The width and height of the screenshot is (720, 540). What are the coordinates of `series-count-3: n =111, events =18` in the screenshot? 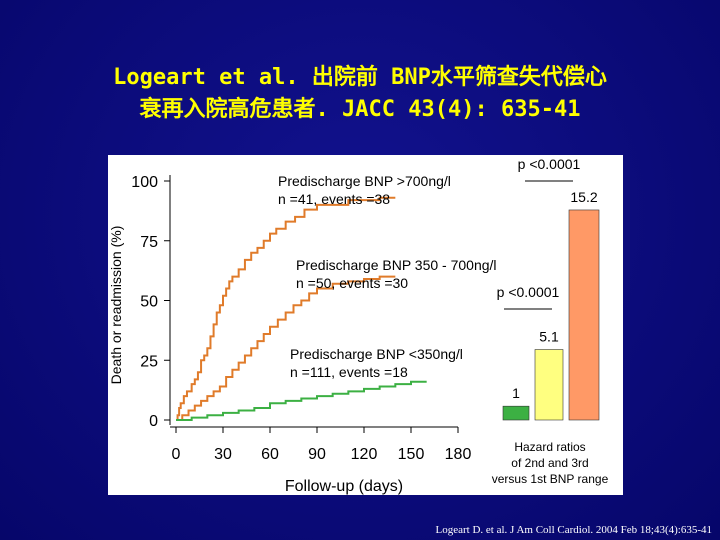 It's located at (349, 372).